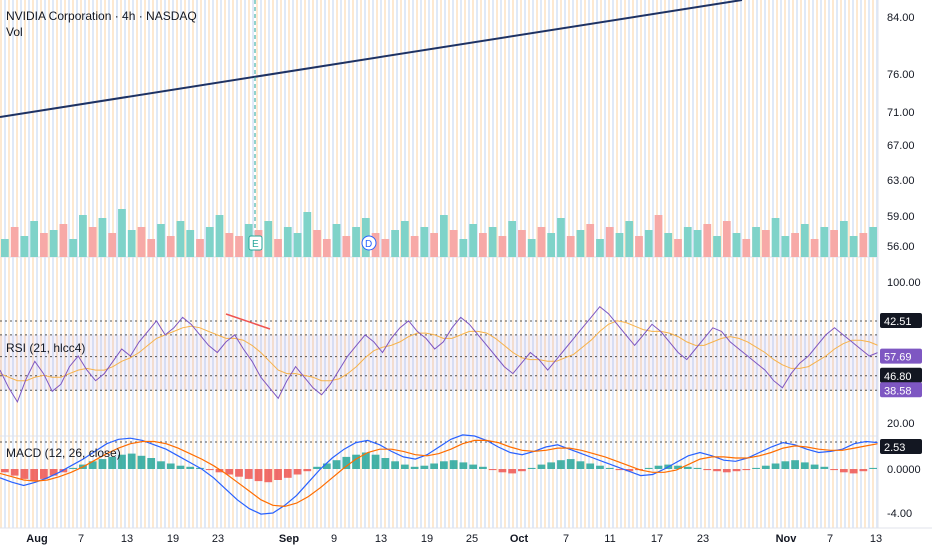 The width and height of the screenshot is (932, 550). What do you see at coordinates (101, 16) in the screenshot?
I see `symbol-title: NVIDIA Corporation · 4h · NASDAQ` at bounding box center [101, 16].